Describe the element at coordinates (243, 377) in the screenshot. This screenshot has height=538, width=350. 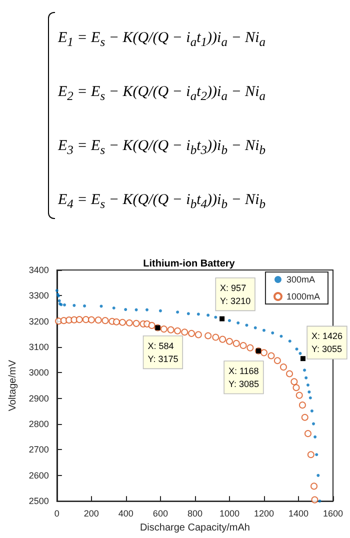
I see `annotation: X: 1168 Y: 3085` at that location.